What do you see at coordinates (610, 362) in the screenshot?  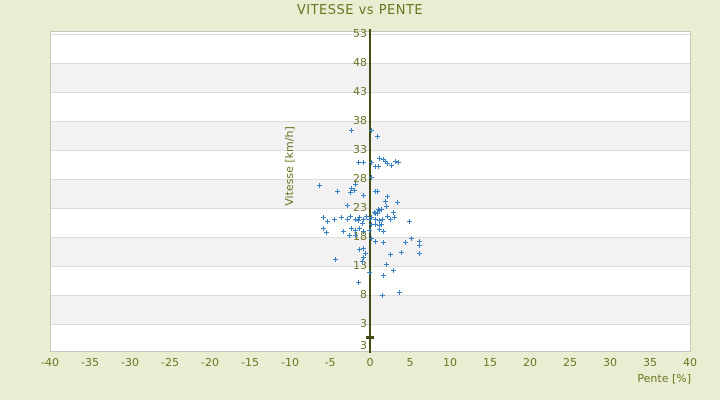 I see `x-tick-label: 30` at bounding box center [610, 362].